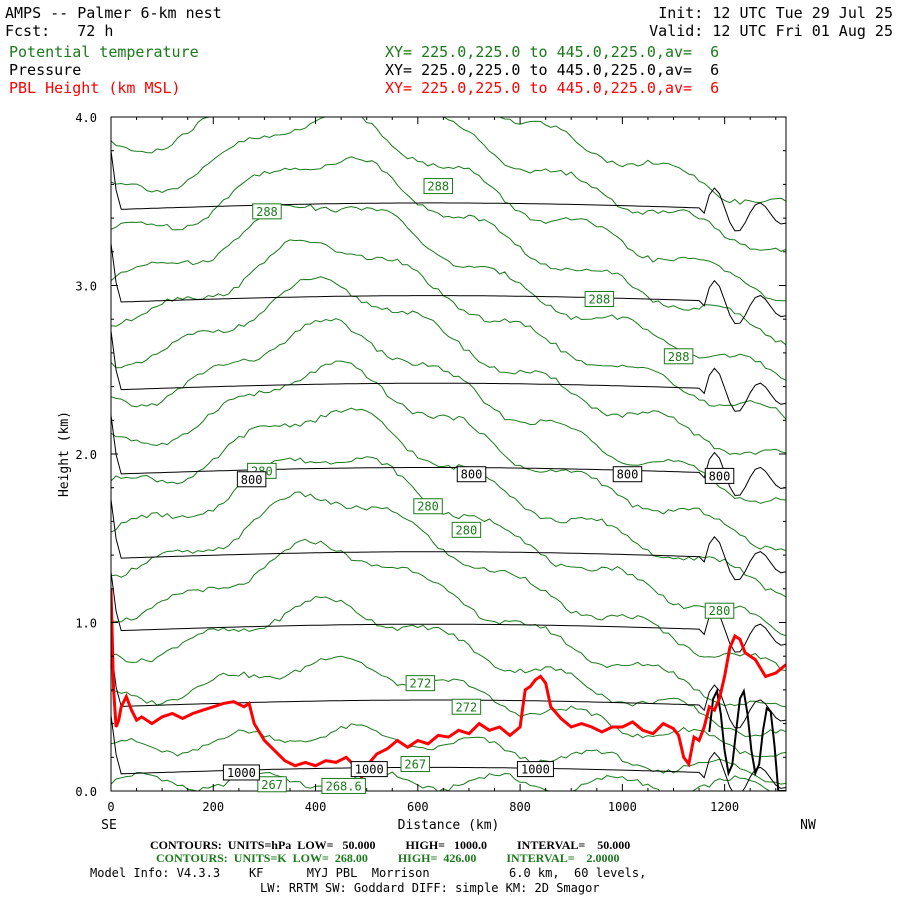 The image size is (900, 900). Describe the element at coordinates (86, 624) in the screenshot. I see `y-tick-label: 1.0` at that location.